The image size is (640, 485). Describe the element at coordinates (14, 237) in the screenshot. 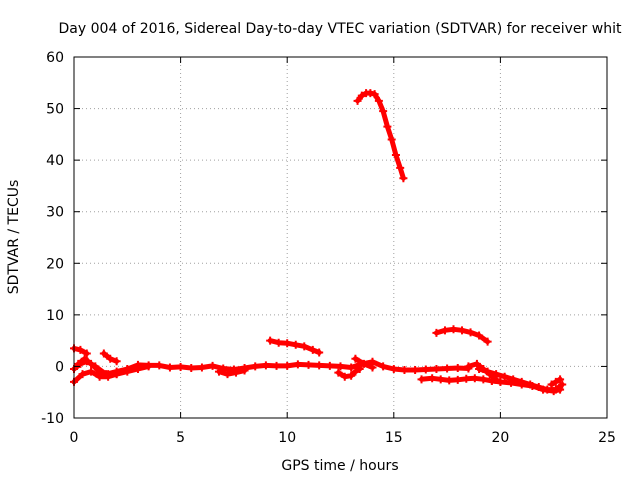

I see `y-axis-label: SDTVAR / TECUs` at that location.